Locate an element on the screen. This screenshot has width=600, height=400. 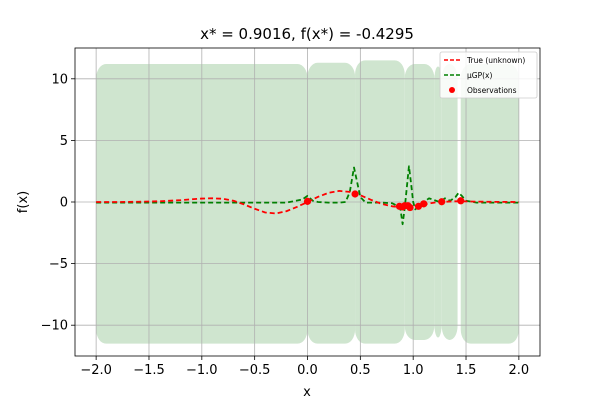
legend-true-label: True (unknown) is located at coordinates (495, 60).